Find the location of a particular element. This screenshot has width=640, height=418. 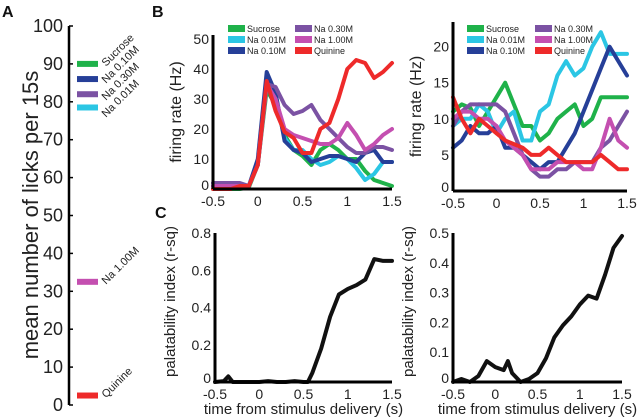

y-tick-label: 80 is located at coordinates (53, 102).